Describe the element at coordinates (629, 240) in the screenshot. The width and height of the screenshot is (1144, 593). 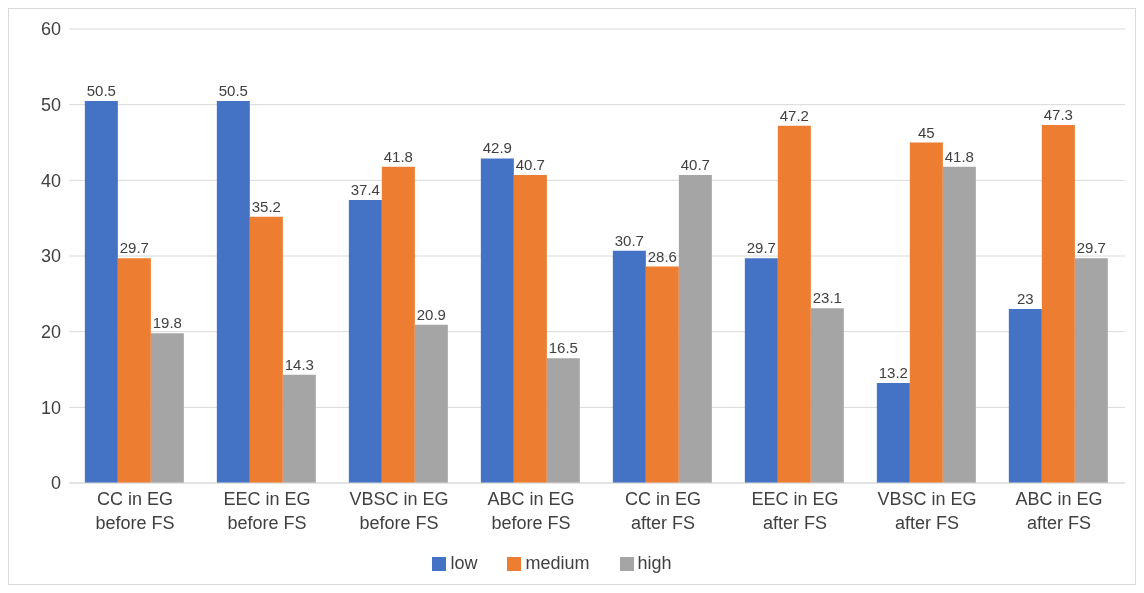
I see `data-label: 30.7` at that location.